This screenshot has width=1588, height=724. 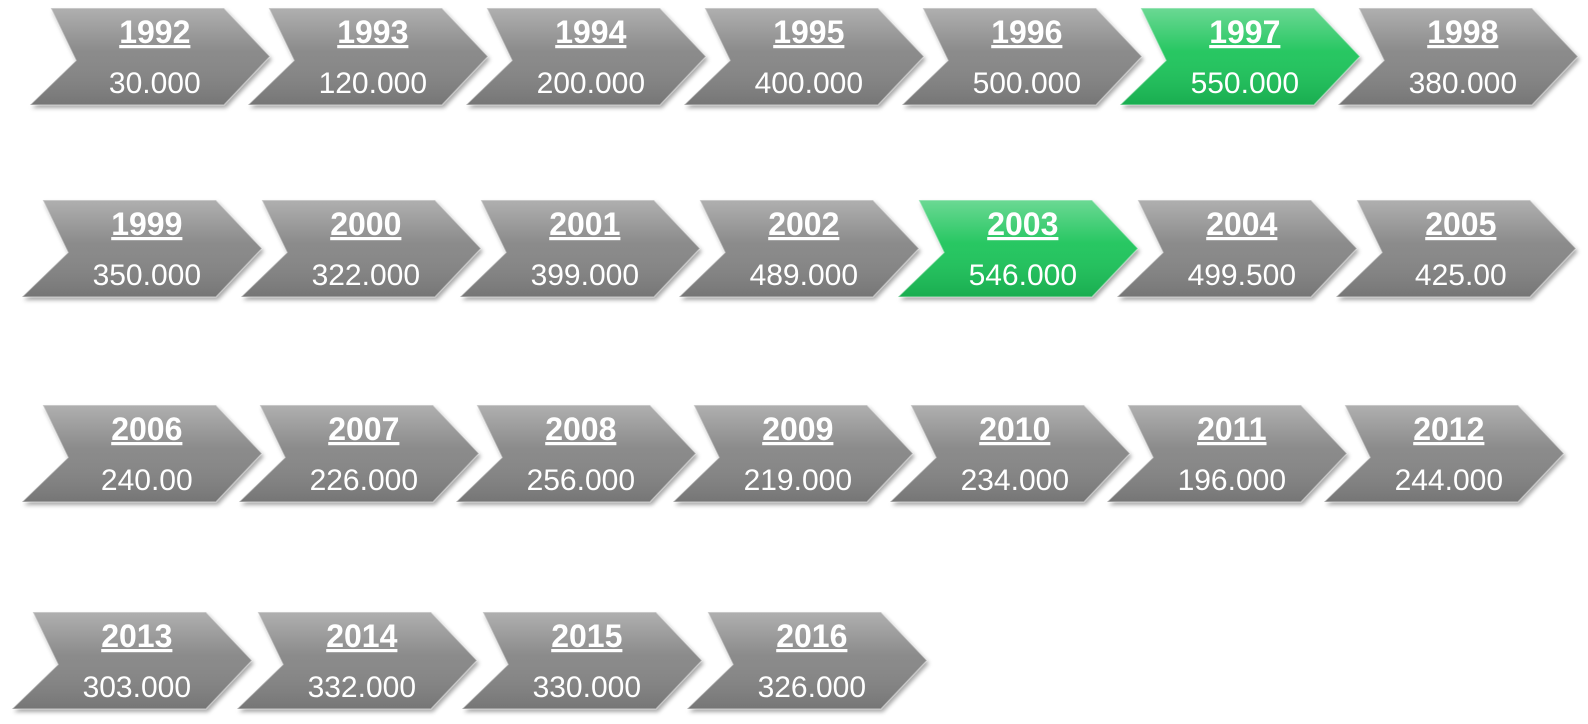 I want to click on value: 234.000, so click(x=1015, y=480).